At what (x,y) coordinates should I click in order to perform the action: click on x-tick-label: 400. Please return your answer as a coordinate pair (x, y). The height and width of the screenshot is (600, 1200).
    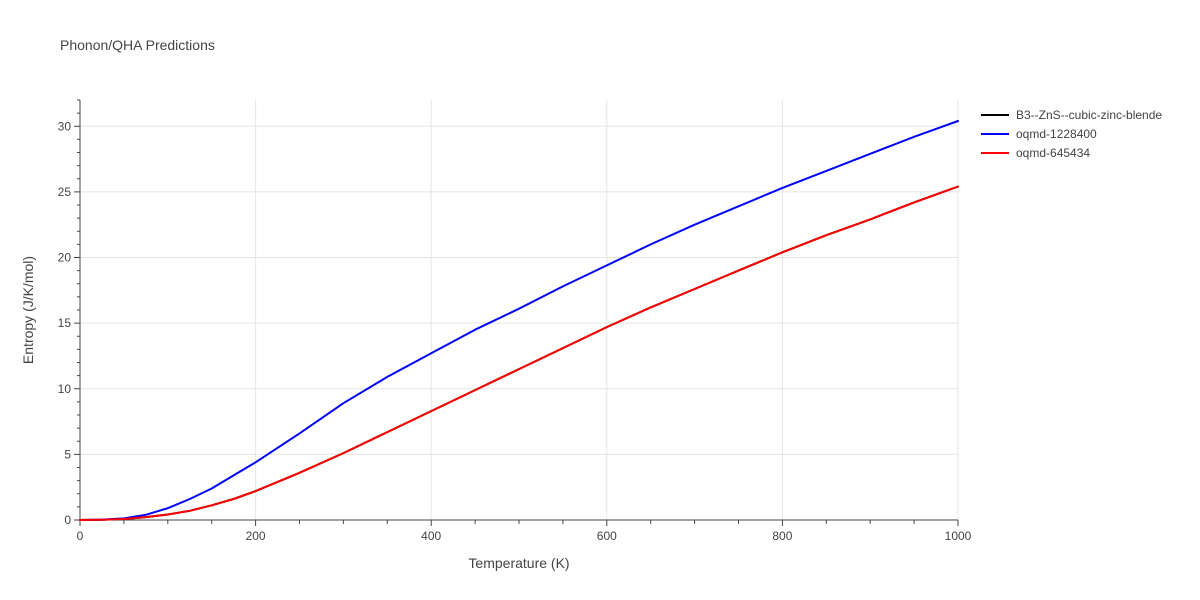
    Looking at the image, I should click on (431, 536).